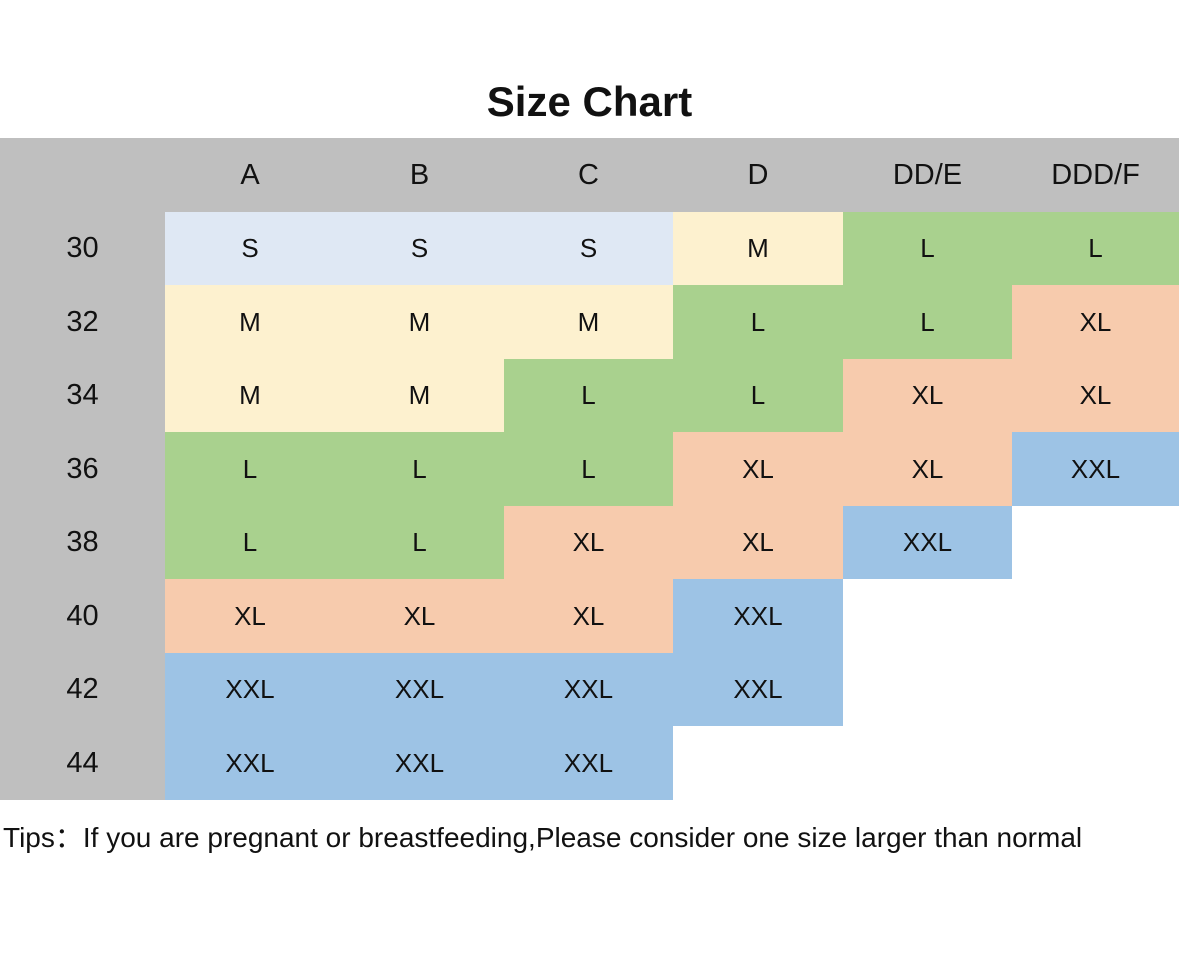 This screenshot has width=1179, height=965. What do you see at coordinates (419, 175) in the screenshot?
I see `column-header-b: B` at bounding box center [419, 175].